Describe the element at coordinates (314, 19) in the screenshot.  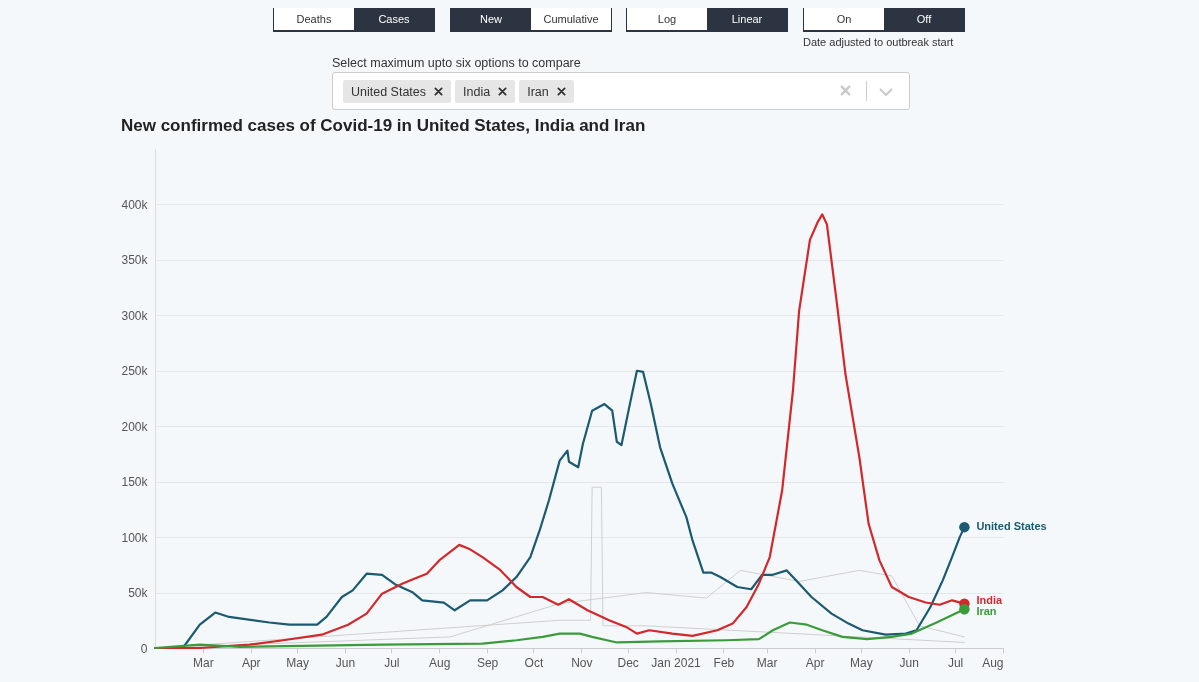
I see `text: Deaths` at that location.